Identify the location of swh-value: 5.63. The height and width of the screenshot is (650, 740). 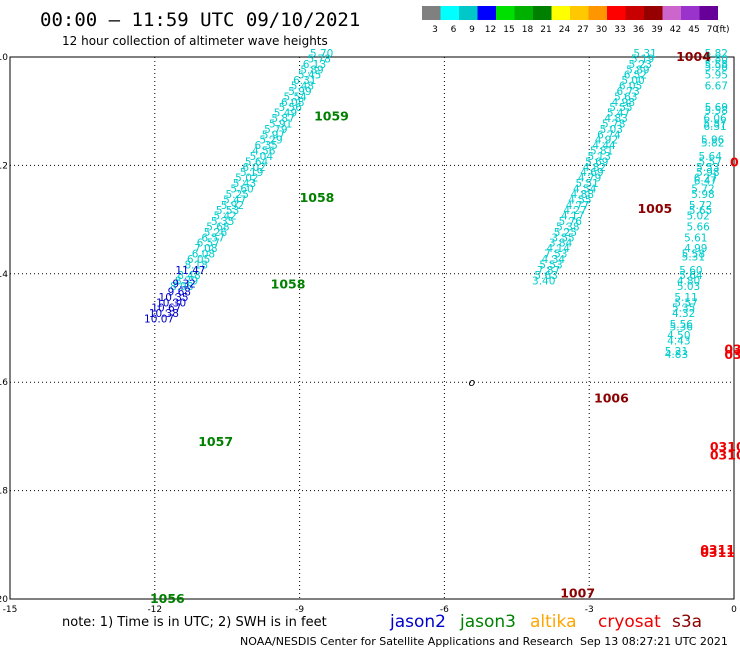
(545, 276).